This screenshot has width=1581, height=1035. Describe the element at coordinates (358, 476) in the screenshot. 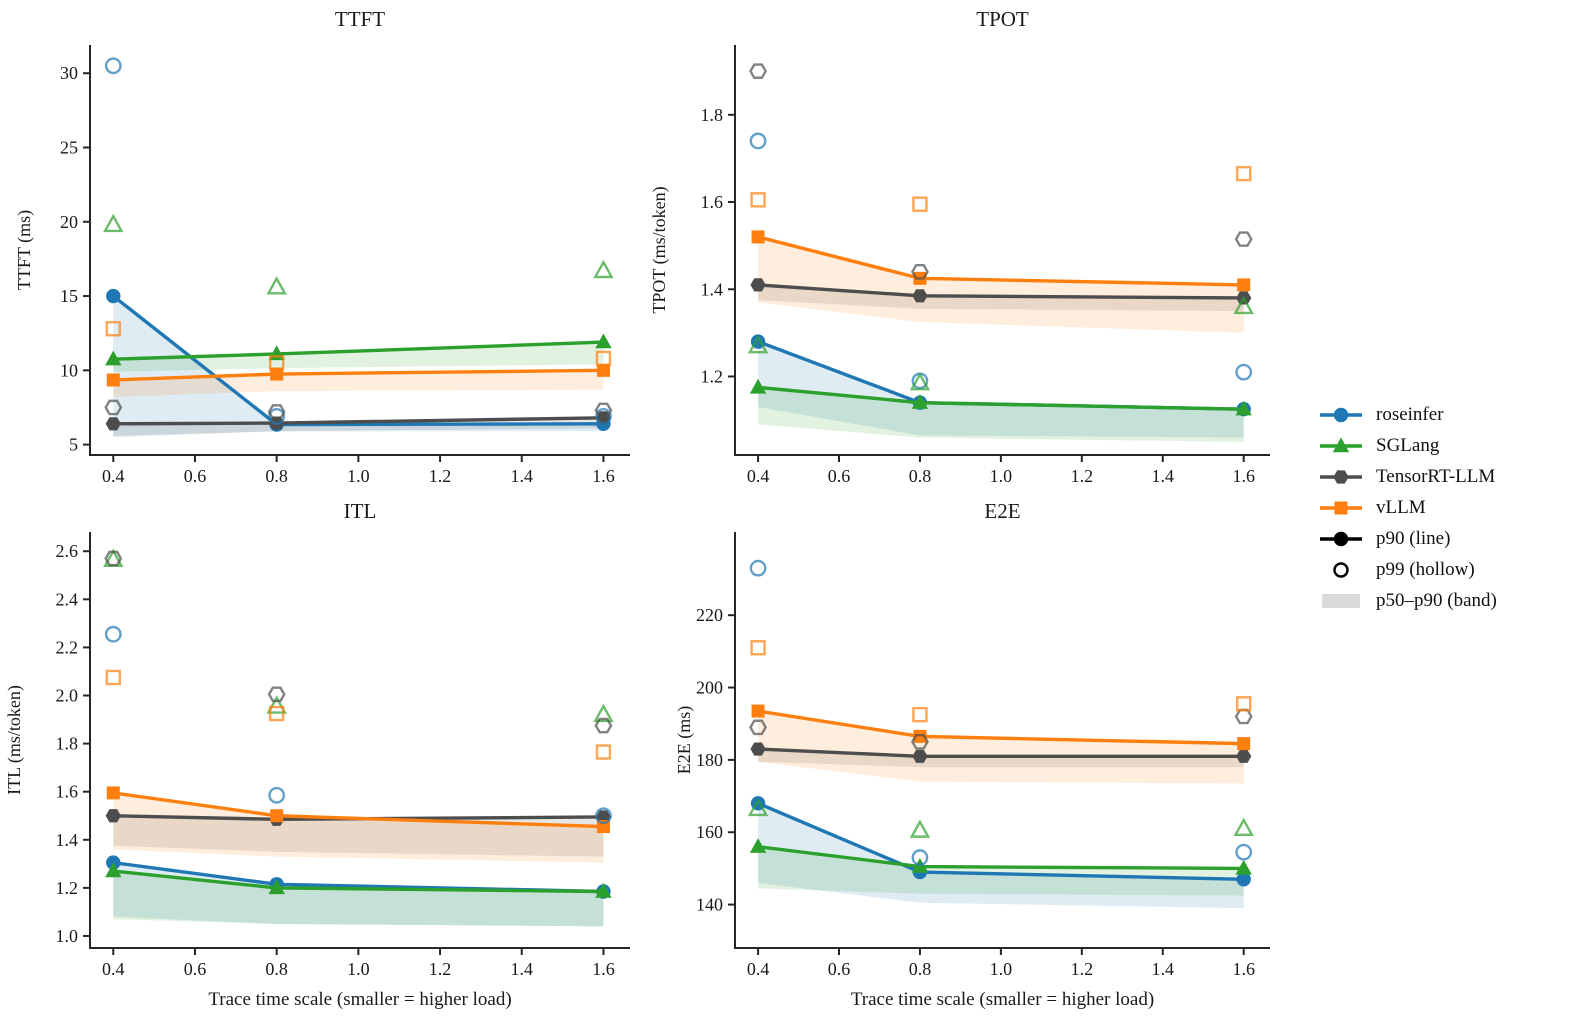

I see `x-tick-label: 1.0` at that location.